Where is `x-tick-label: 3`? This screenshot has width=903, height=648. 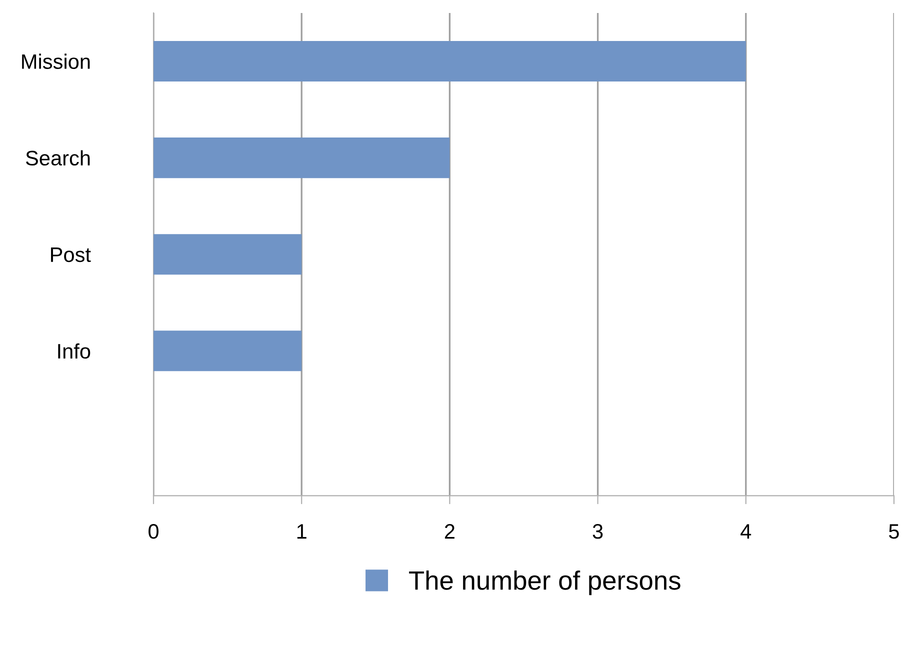
x-tick-label: 3 is located at coordinates (597, 531).